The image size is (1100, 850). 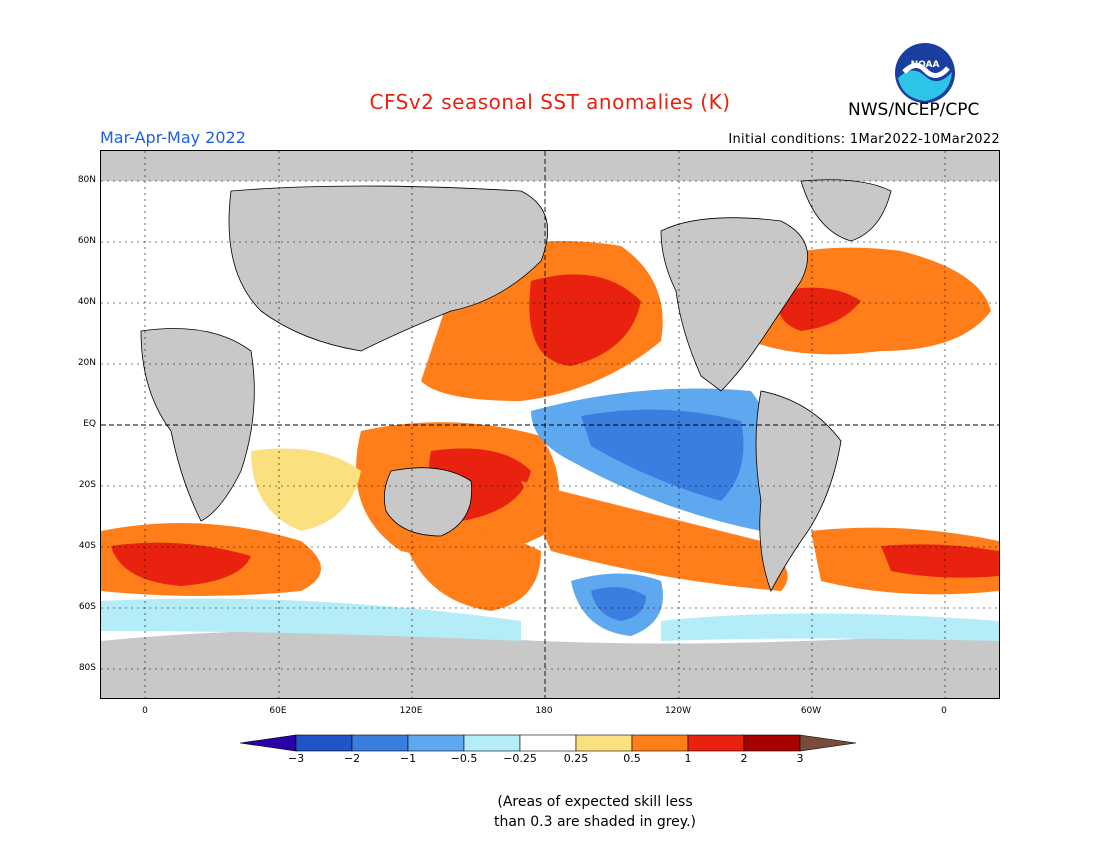 What do you see at coordinates (86, 241) in the screenshot?
I see `lat-label-60n: 60N` at bounding box center [86, 241].